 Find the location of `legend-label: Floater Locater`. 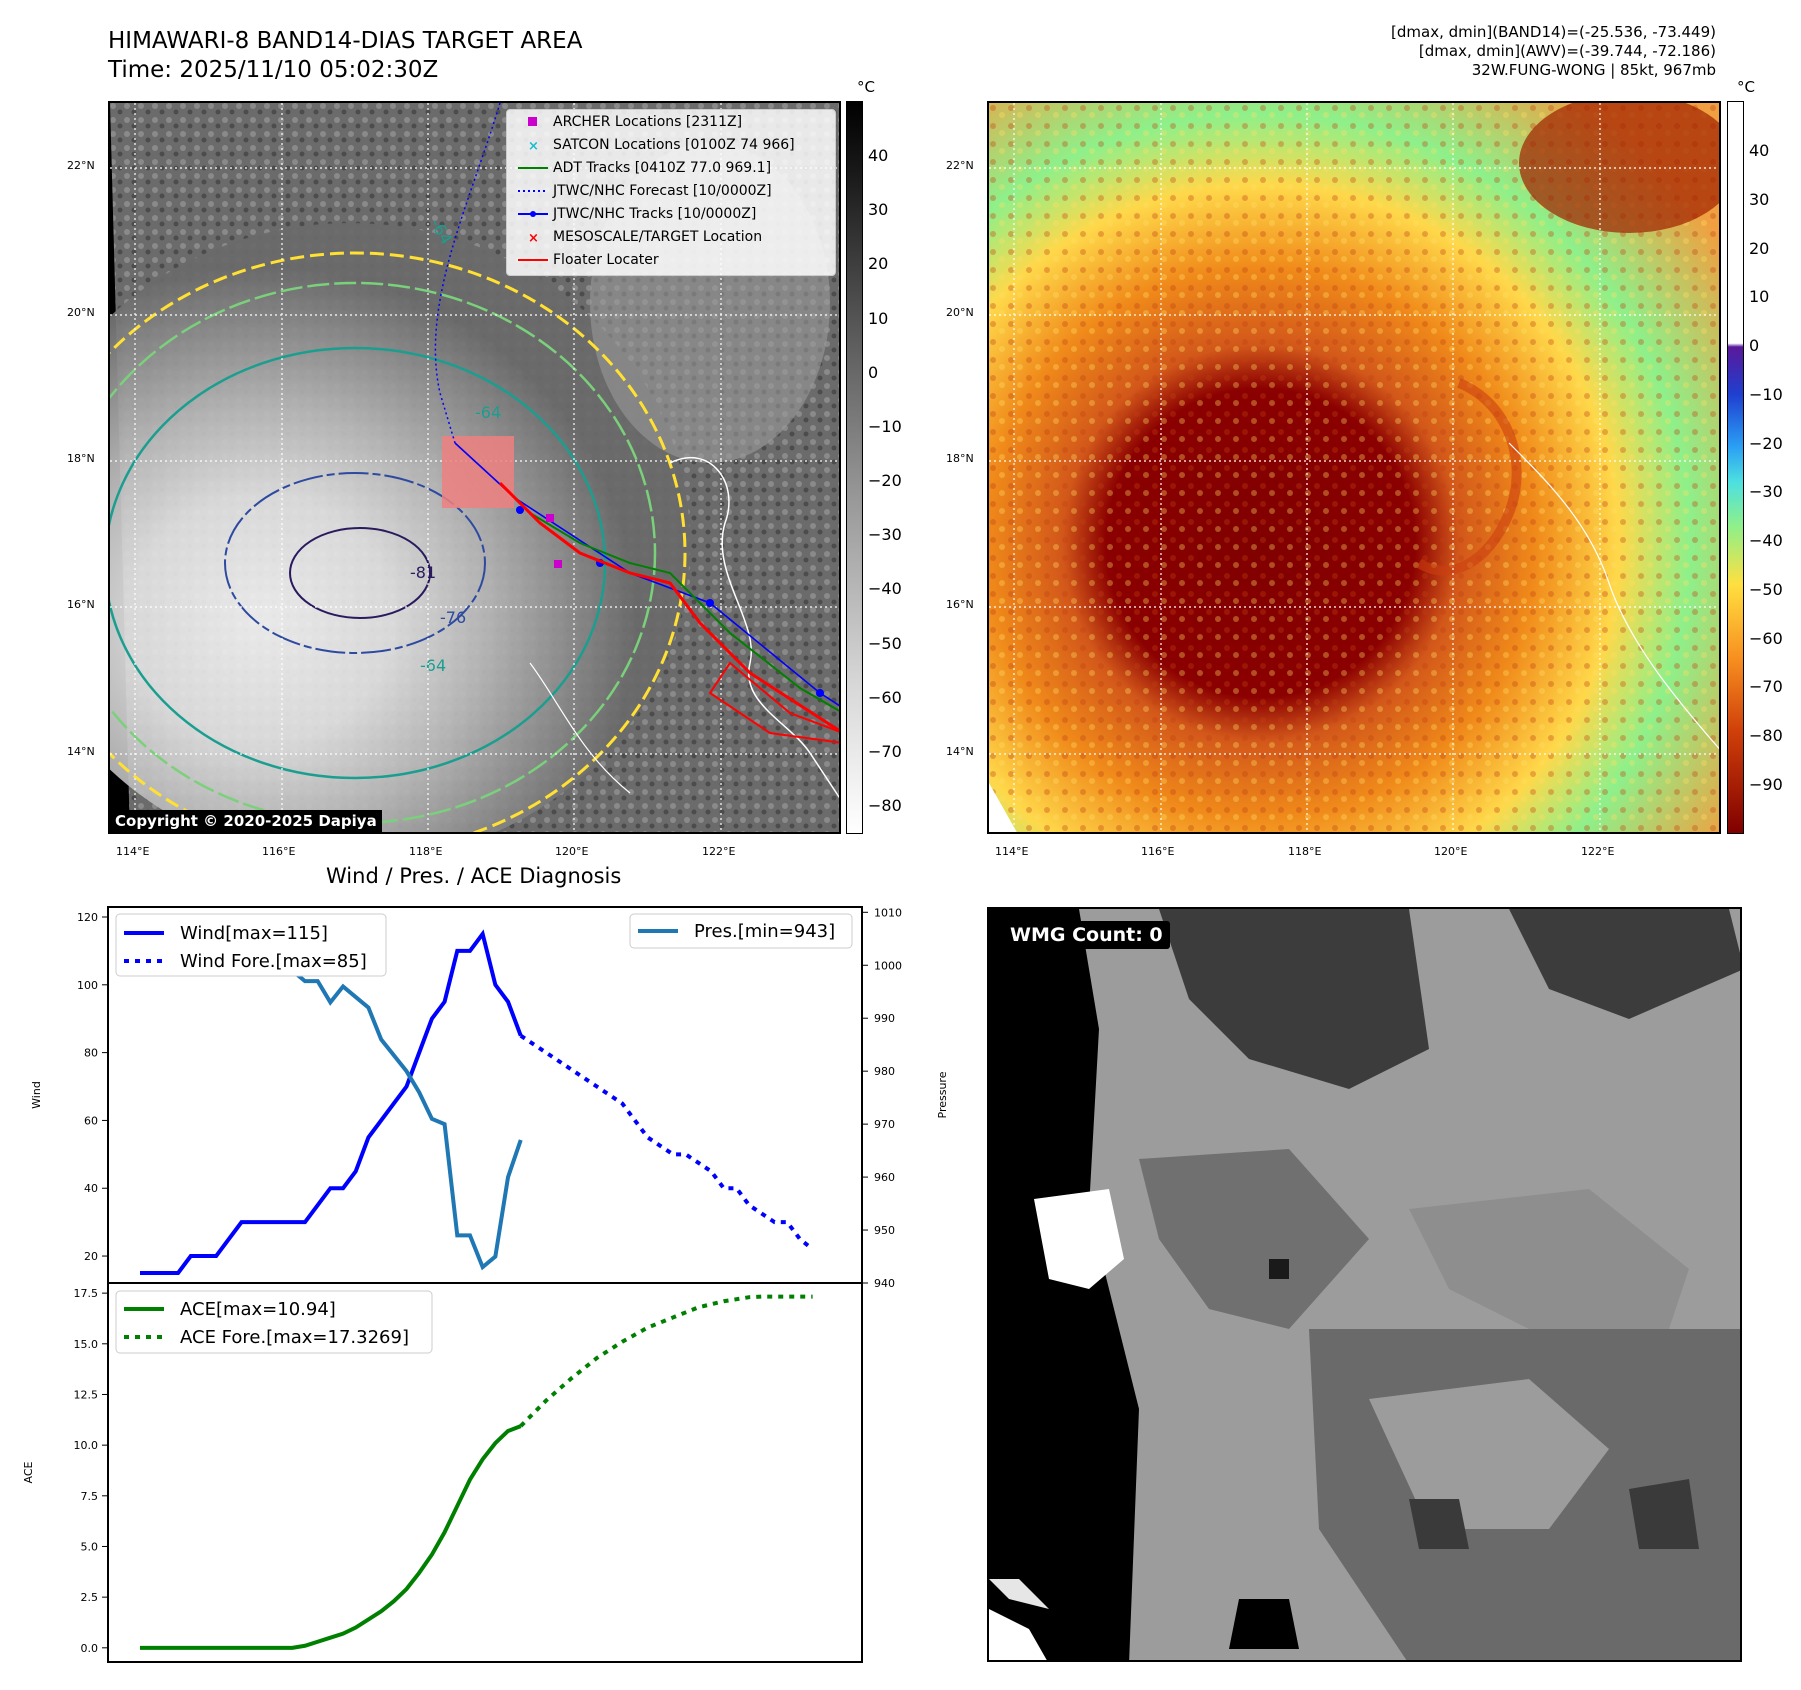

legend-label: Floater Locater is located at coordinates (606, 259).